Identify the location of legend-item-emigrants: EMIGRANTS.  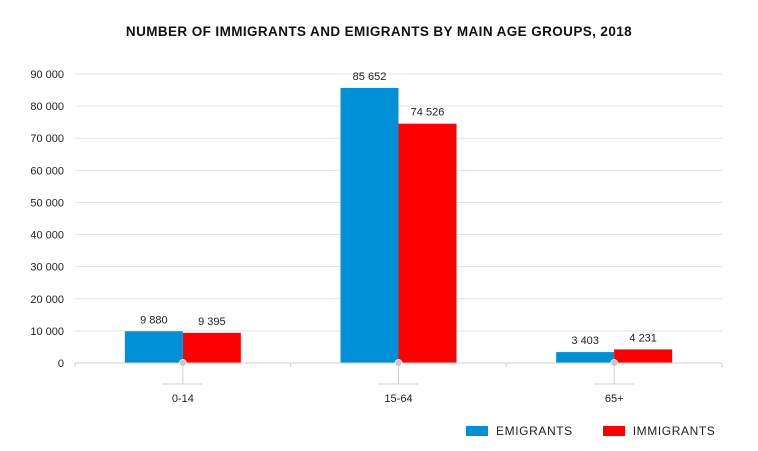
(519, 431).